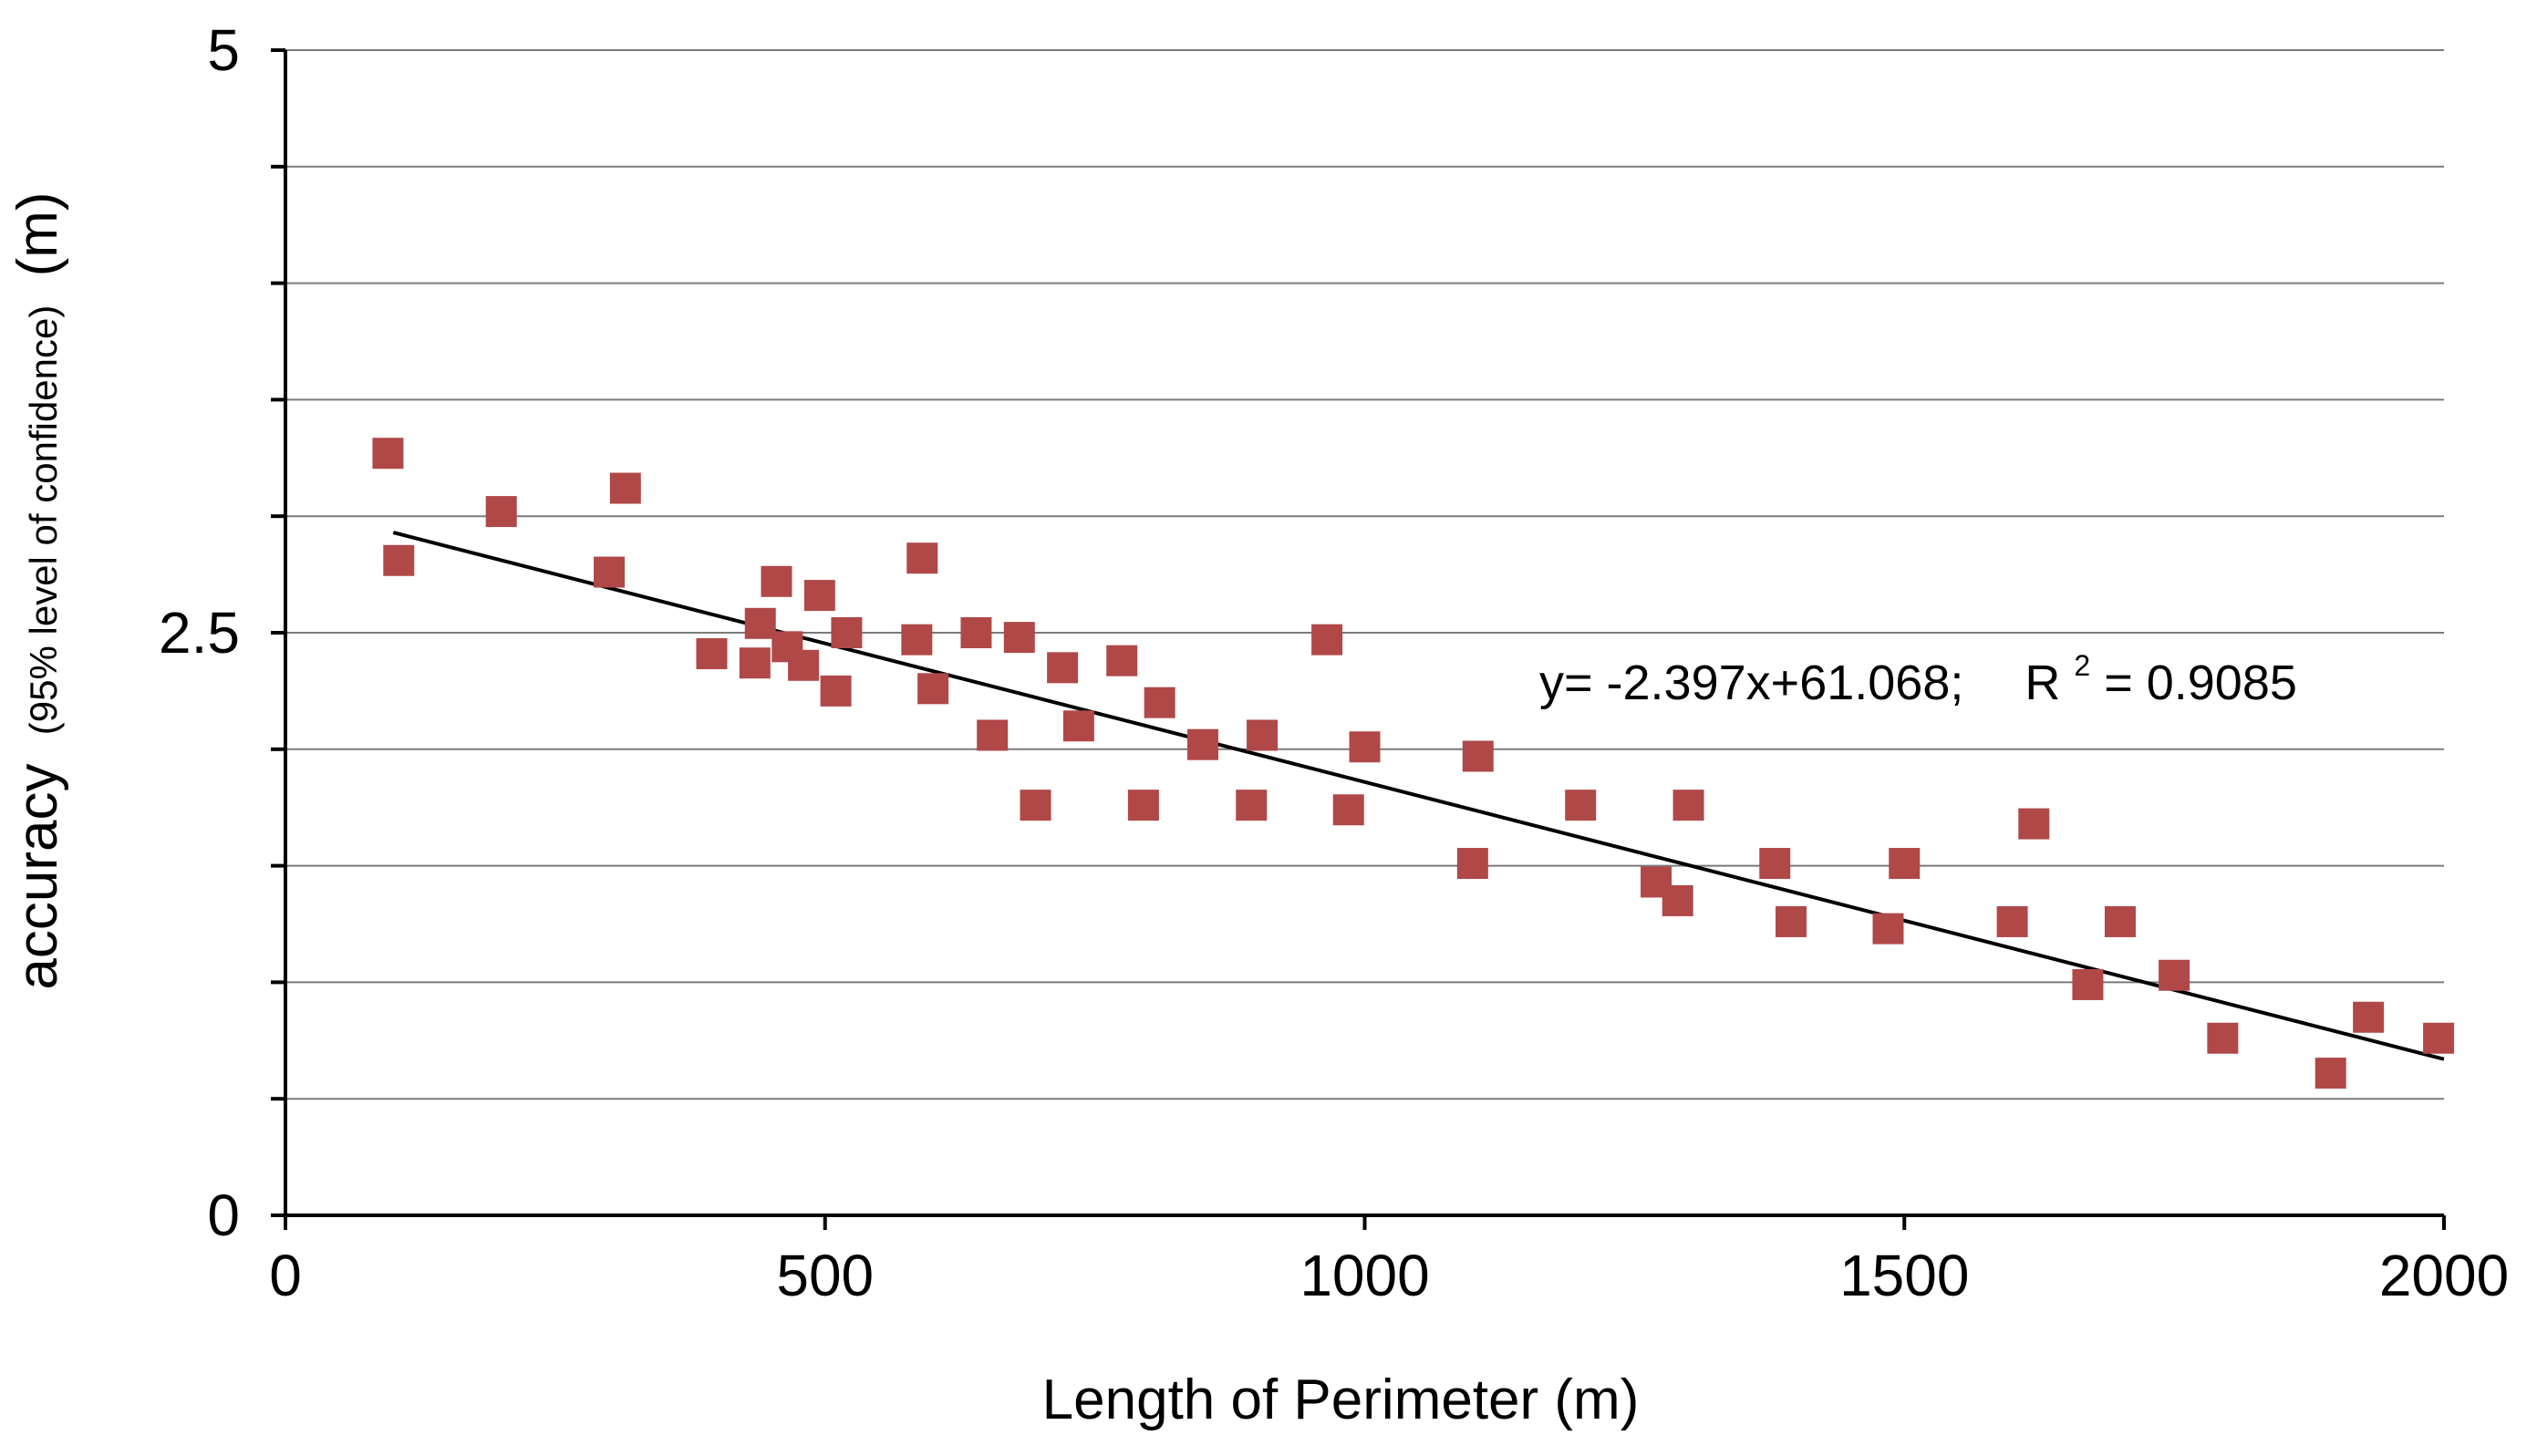  What do you see at coordinates (285, 1275) in the screenshot?
I see `x-tick-label: 0` at bounding box center [285, 1275].